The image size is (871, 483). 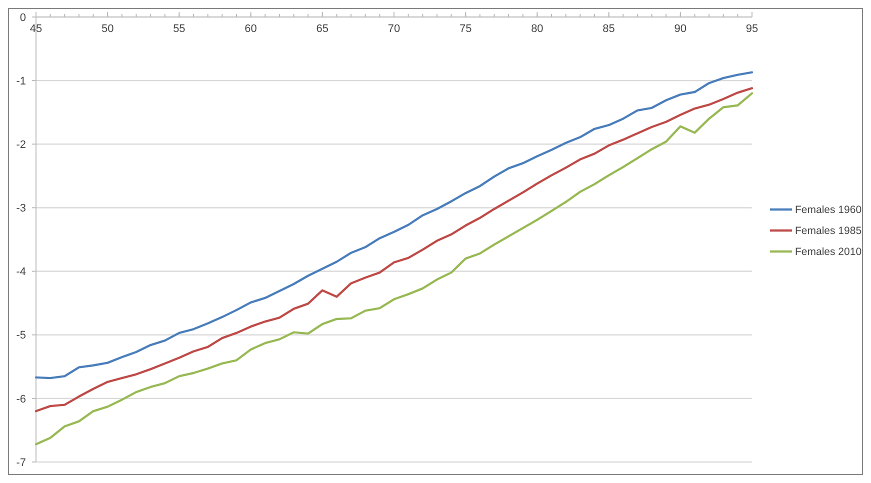 I want to click on y-tick-label: -2, so click(x=21, y=144).